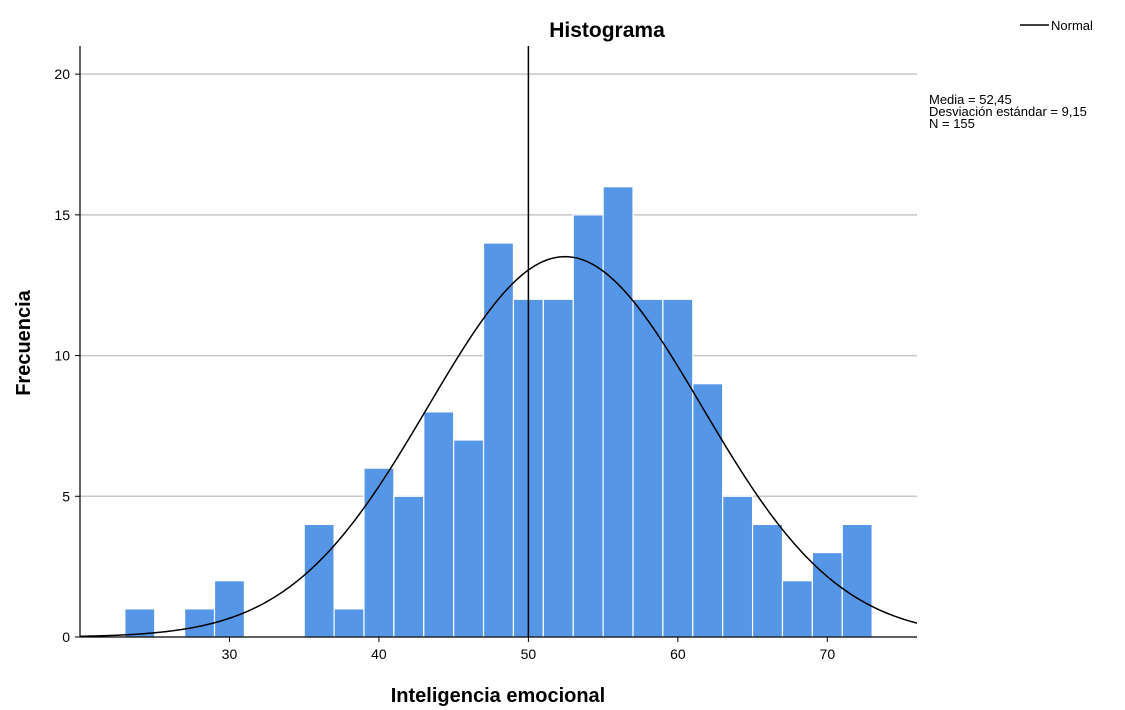 This screenshot has width=1125, height=710. What do you see at coordinates (62, 74) in the screenshot?
I see `y-tick-label-20: 20` at bounding box center [62, 74].